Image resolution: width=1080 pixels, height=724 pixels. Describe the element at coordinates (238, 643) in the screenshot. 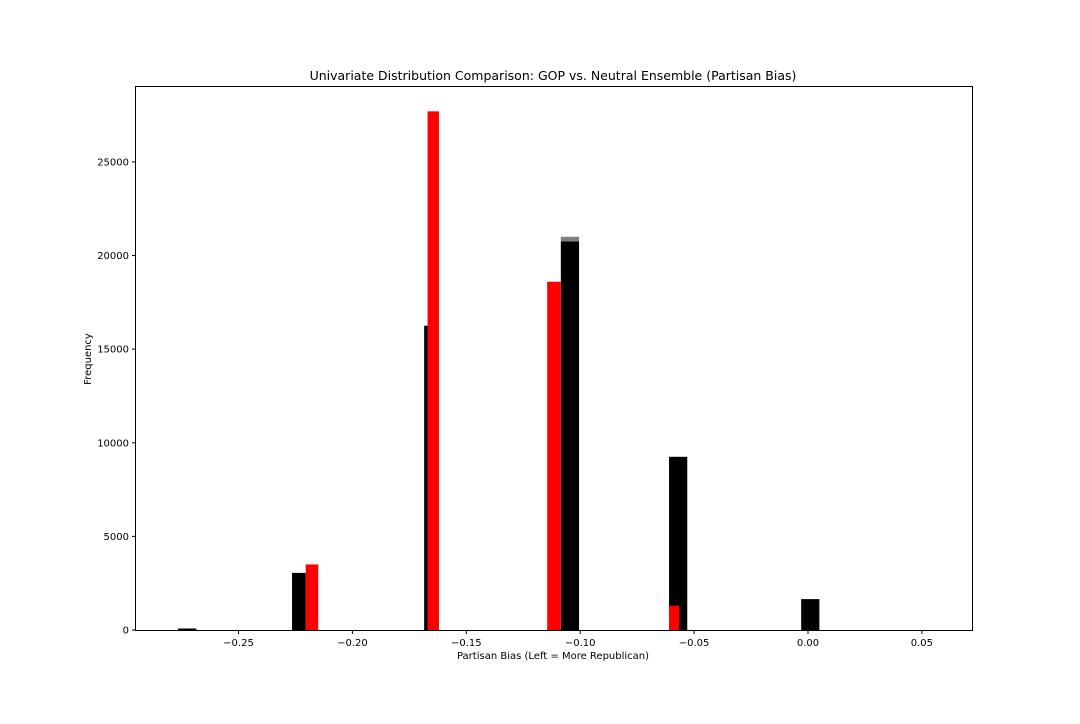

I see `x-tick-label: −0.25` at that location.